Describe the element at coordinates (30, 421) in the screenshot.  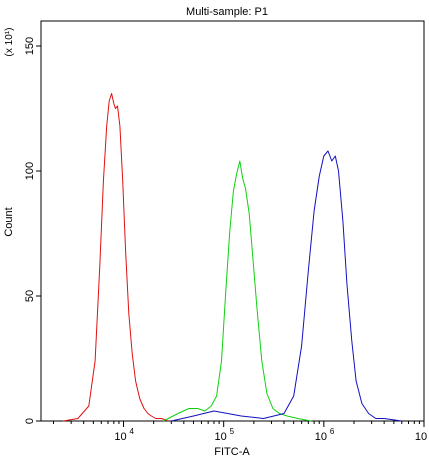
I see `y-tick-label: 0` at that location.